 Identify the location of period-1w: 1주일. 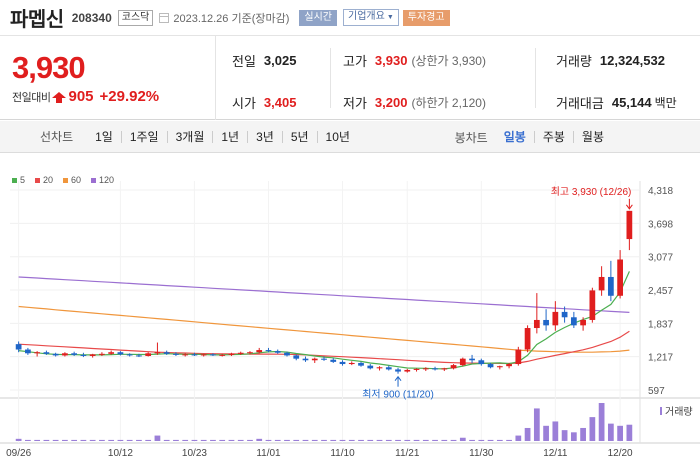
(145, 136).